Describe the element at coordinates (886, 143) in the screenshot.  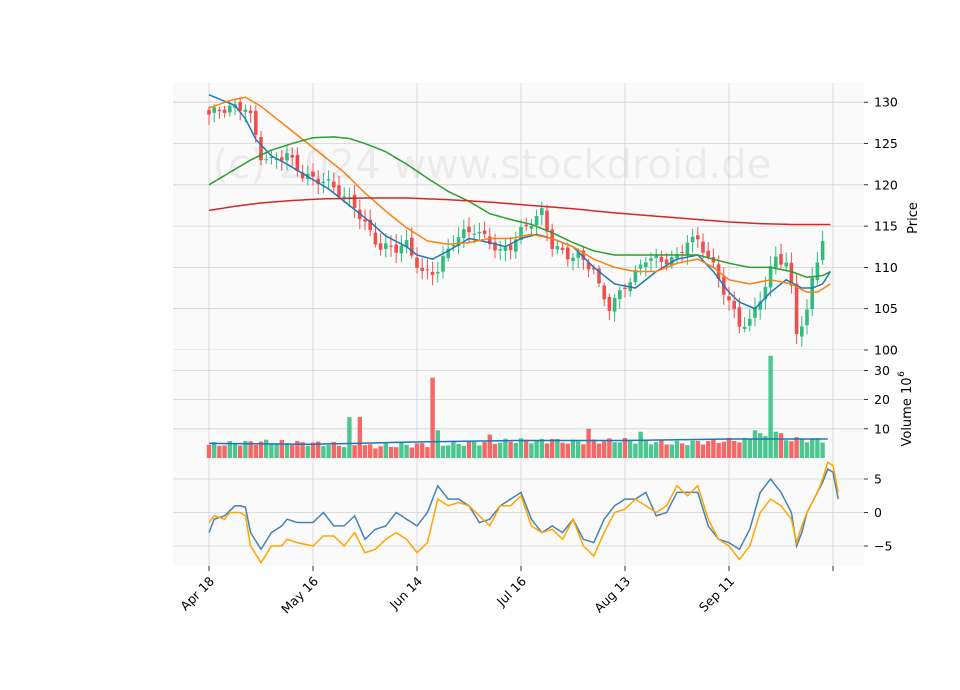
I see `price-ytick-label: 125` at that location.